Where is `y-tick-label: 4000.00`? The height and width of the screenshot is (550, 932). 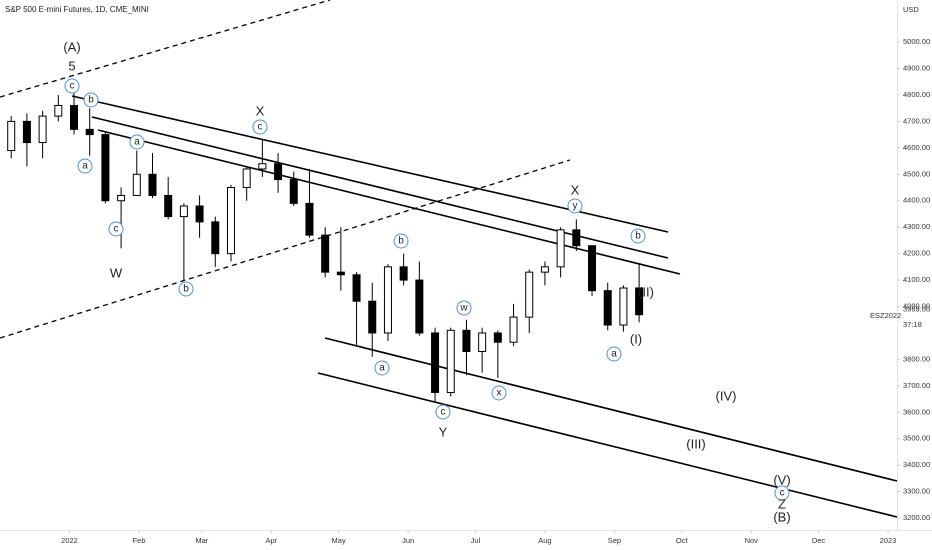 y-tick-label: 4000.00 is located at coordinates (916, 306).